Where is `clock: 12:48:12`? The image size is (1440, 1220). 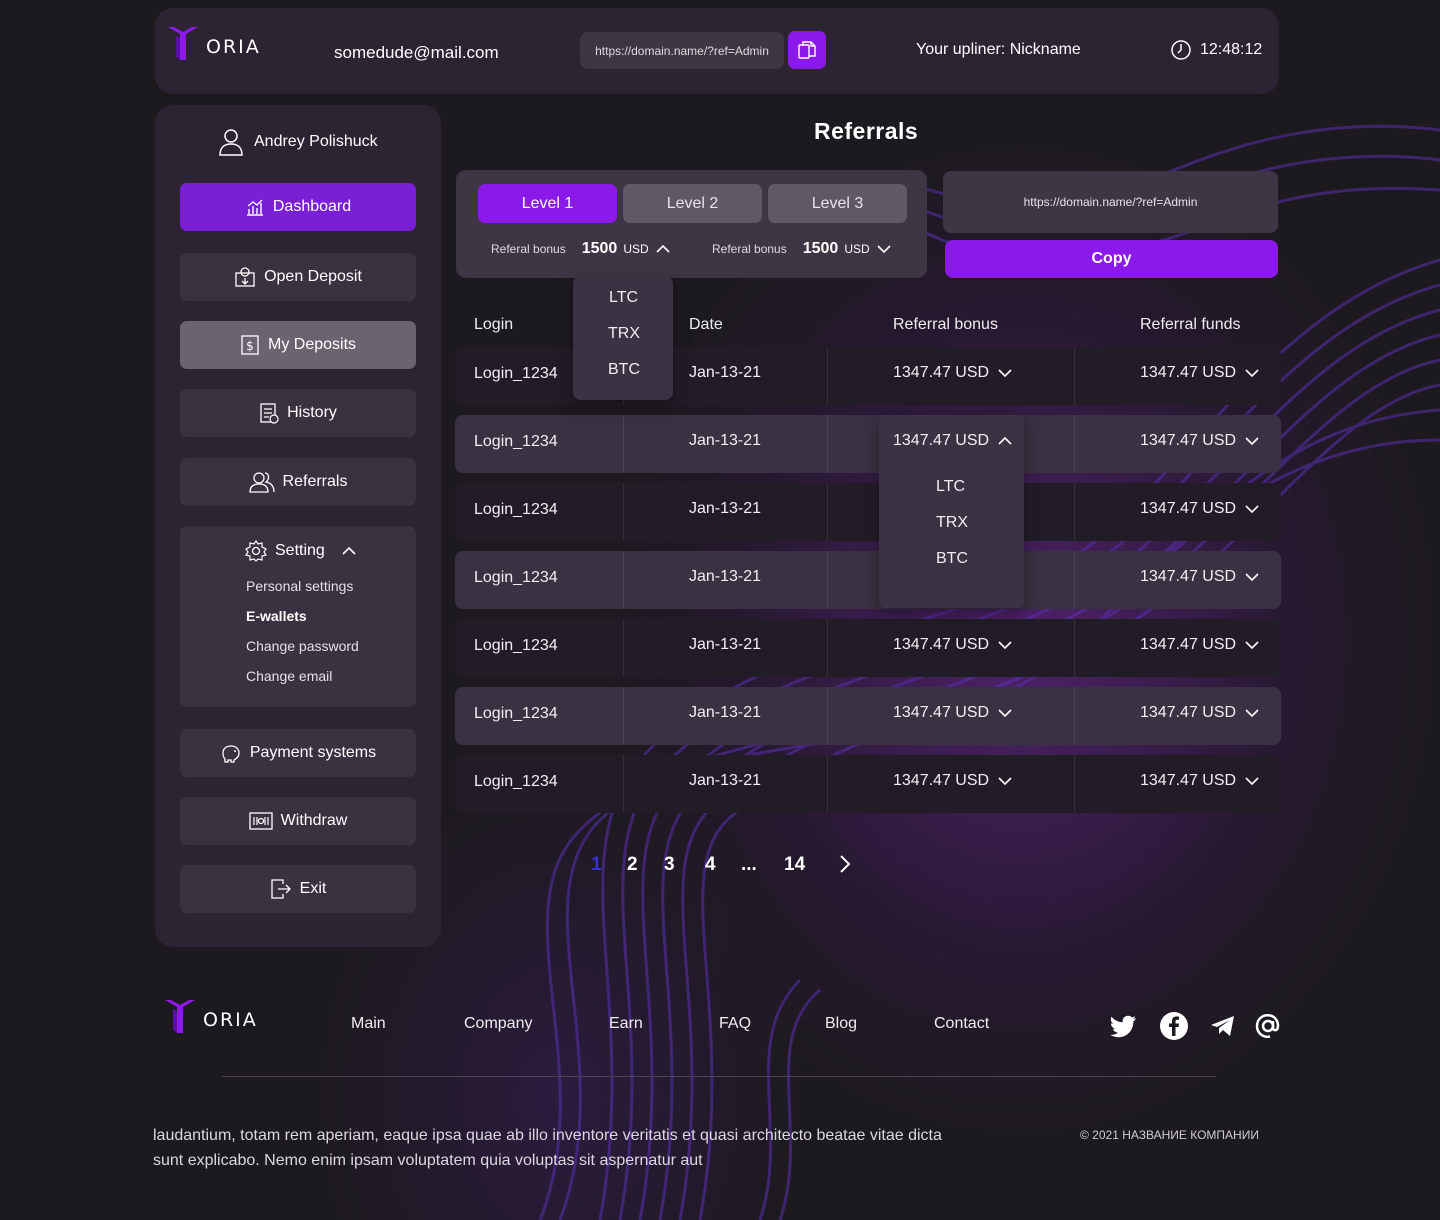
clock: 12:48:12 is located at coordinates (1216, 50).